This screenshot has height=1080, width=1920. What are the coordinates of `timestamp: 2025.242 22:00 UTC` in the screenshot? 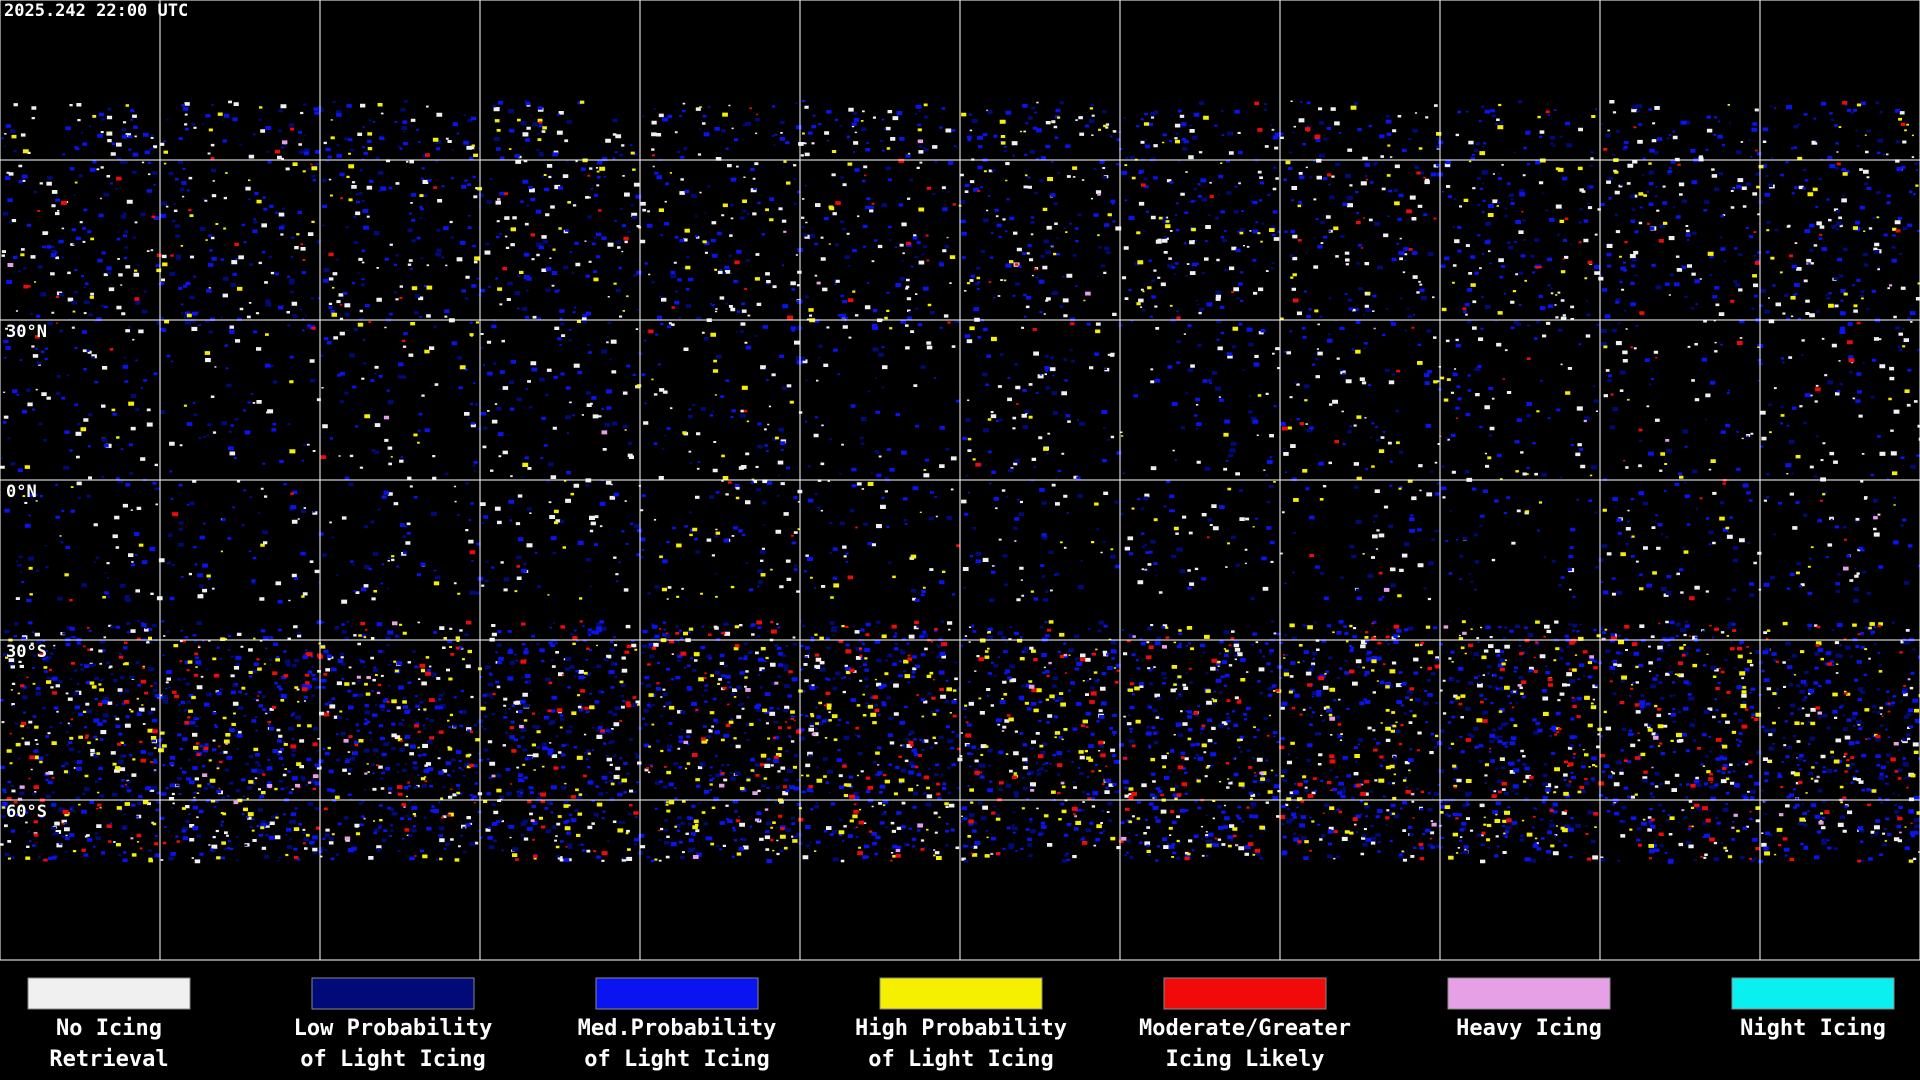 It's located at (96, 11).